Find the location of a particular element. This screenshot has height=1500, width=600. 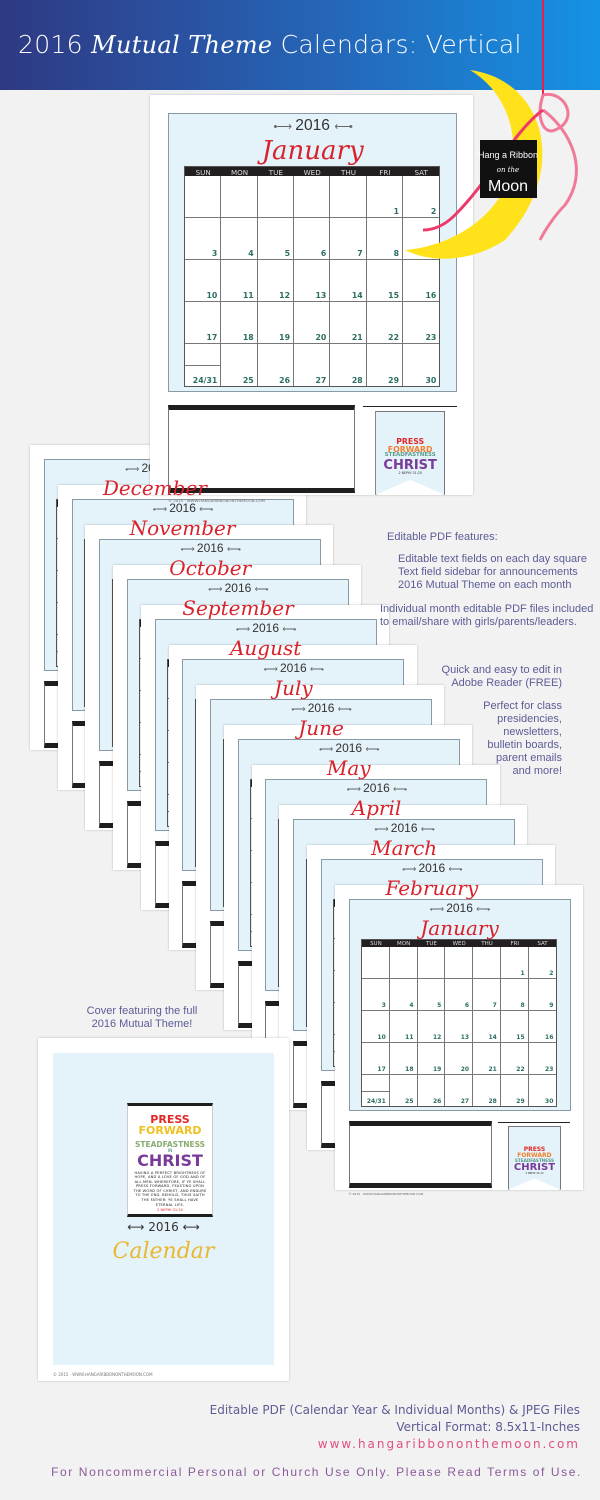

title-vertical: Vertical is located at coordinates (473, 44).